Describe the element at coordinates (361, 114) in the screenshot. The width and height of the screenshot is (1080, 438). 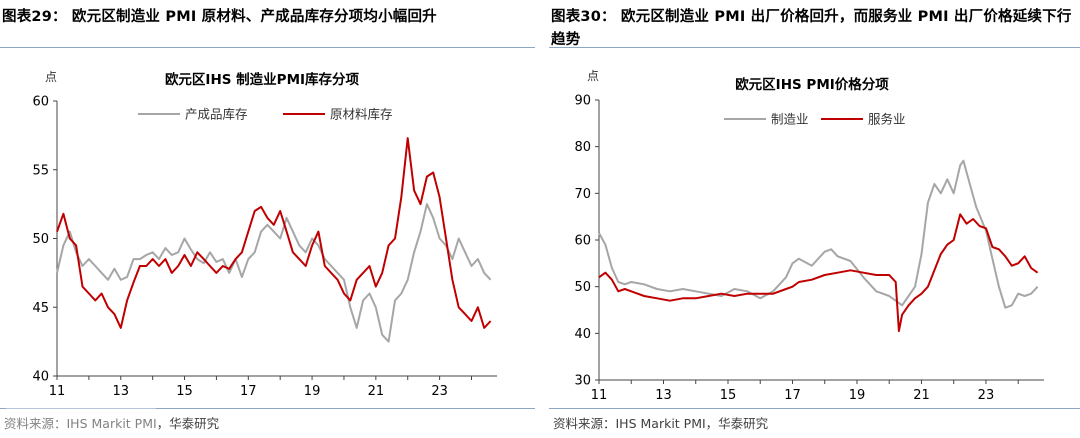
I see `legend-label: 原材料库存` at that location.